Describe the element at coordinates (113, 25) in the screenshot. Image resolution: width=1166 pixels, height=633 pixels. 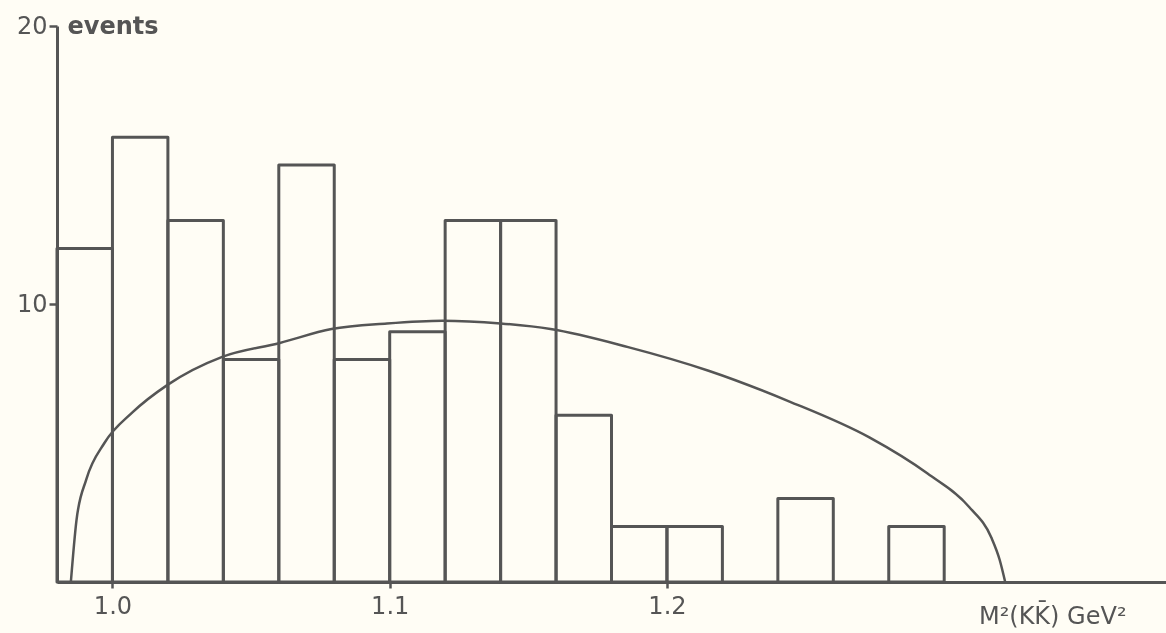
I see `y-axis-title: events` at that location.